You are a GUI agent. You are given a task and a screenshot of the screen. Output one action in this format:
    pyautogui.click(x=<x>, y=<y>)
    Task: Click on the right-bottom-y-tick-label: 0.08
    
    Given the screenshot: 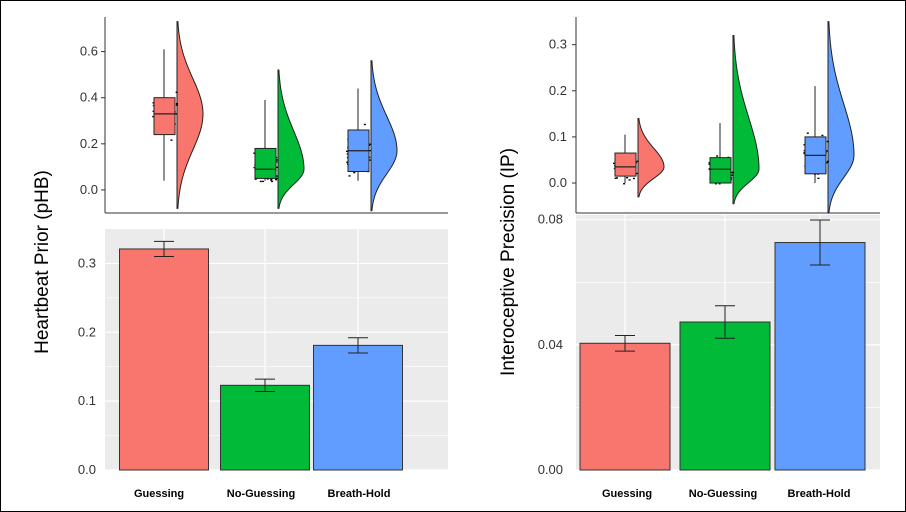 What is the action you would take?
    pyautogui.click(x=550, y=219)
    